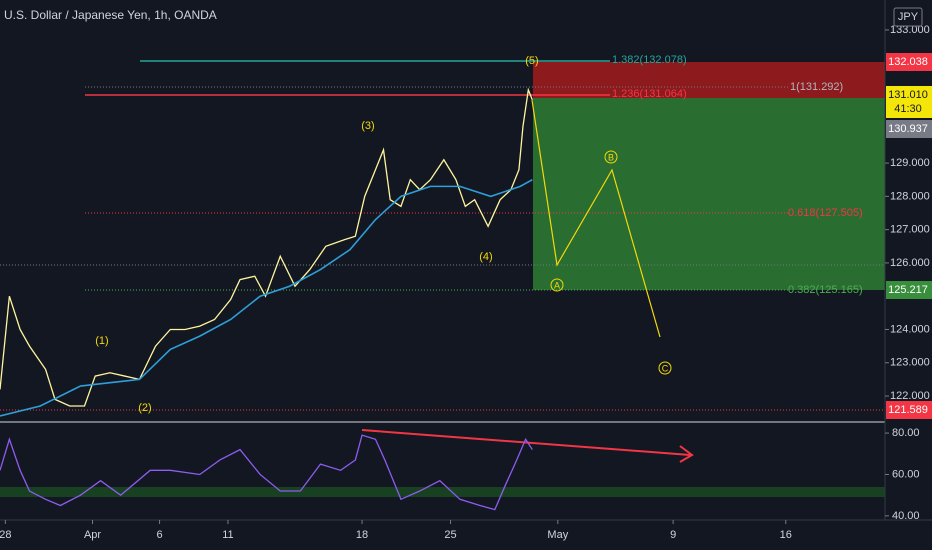 This screenshot has width=932, height=550. I want to click on wave-label: (5), so click(531, 61).